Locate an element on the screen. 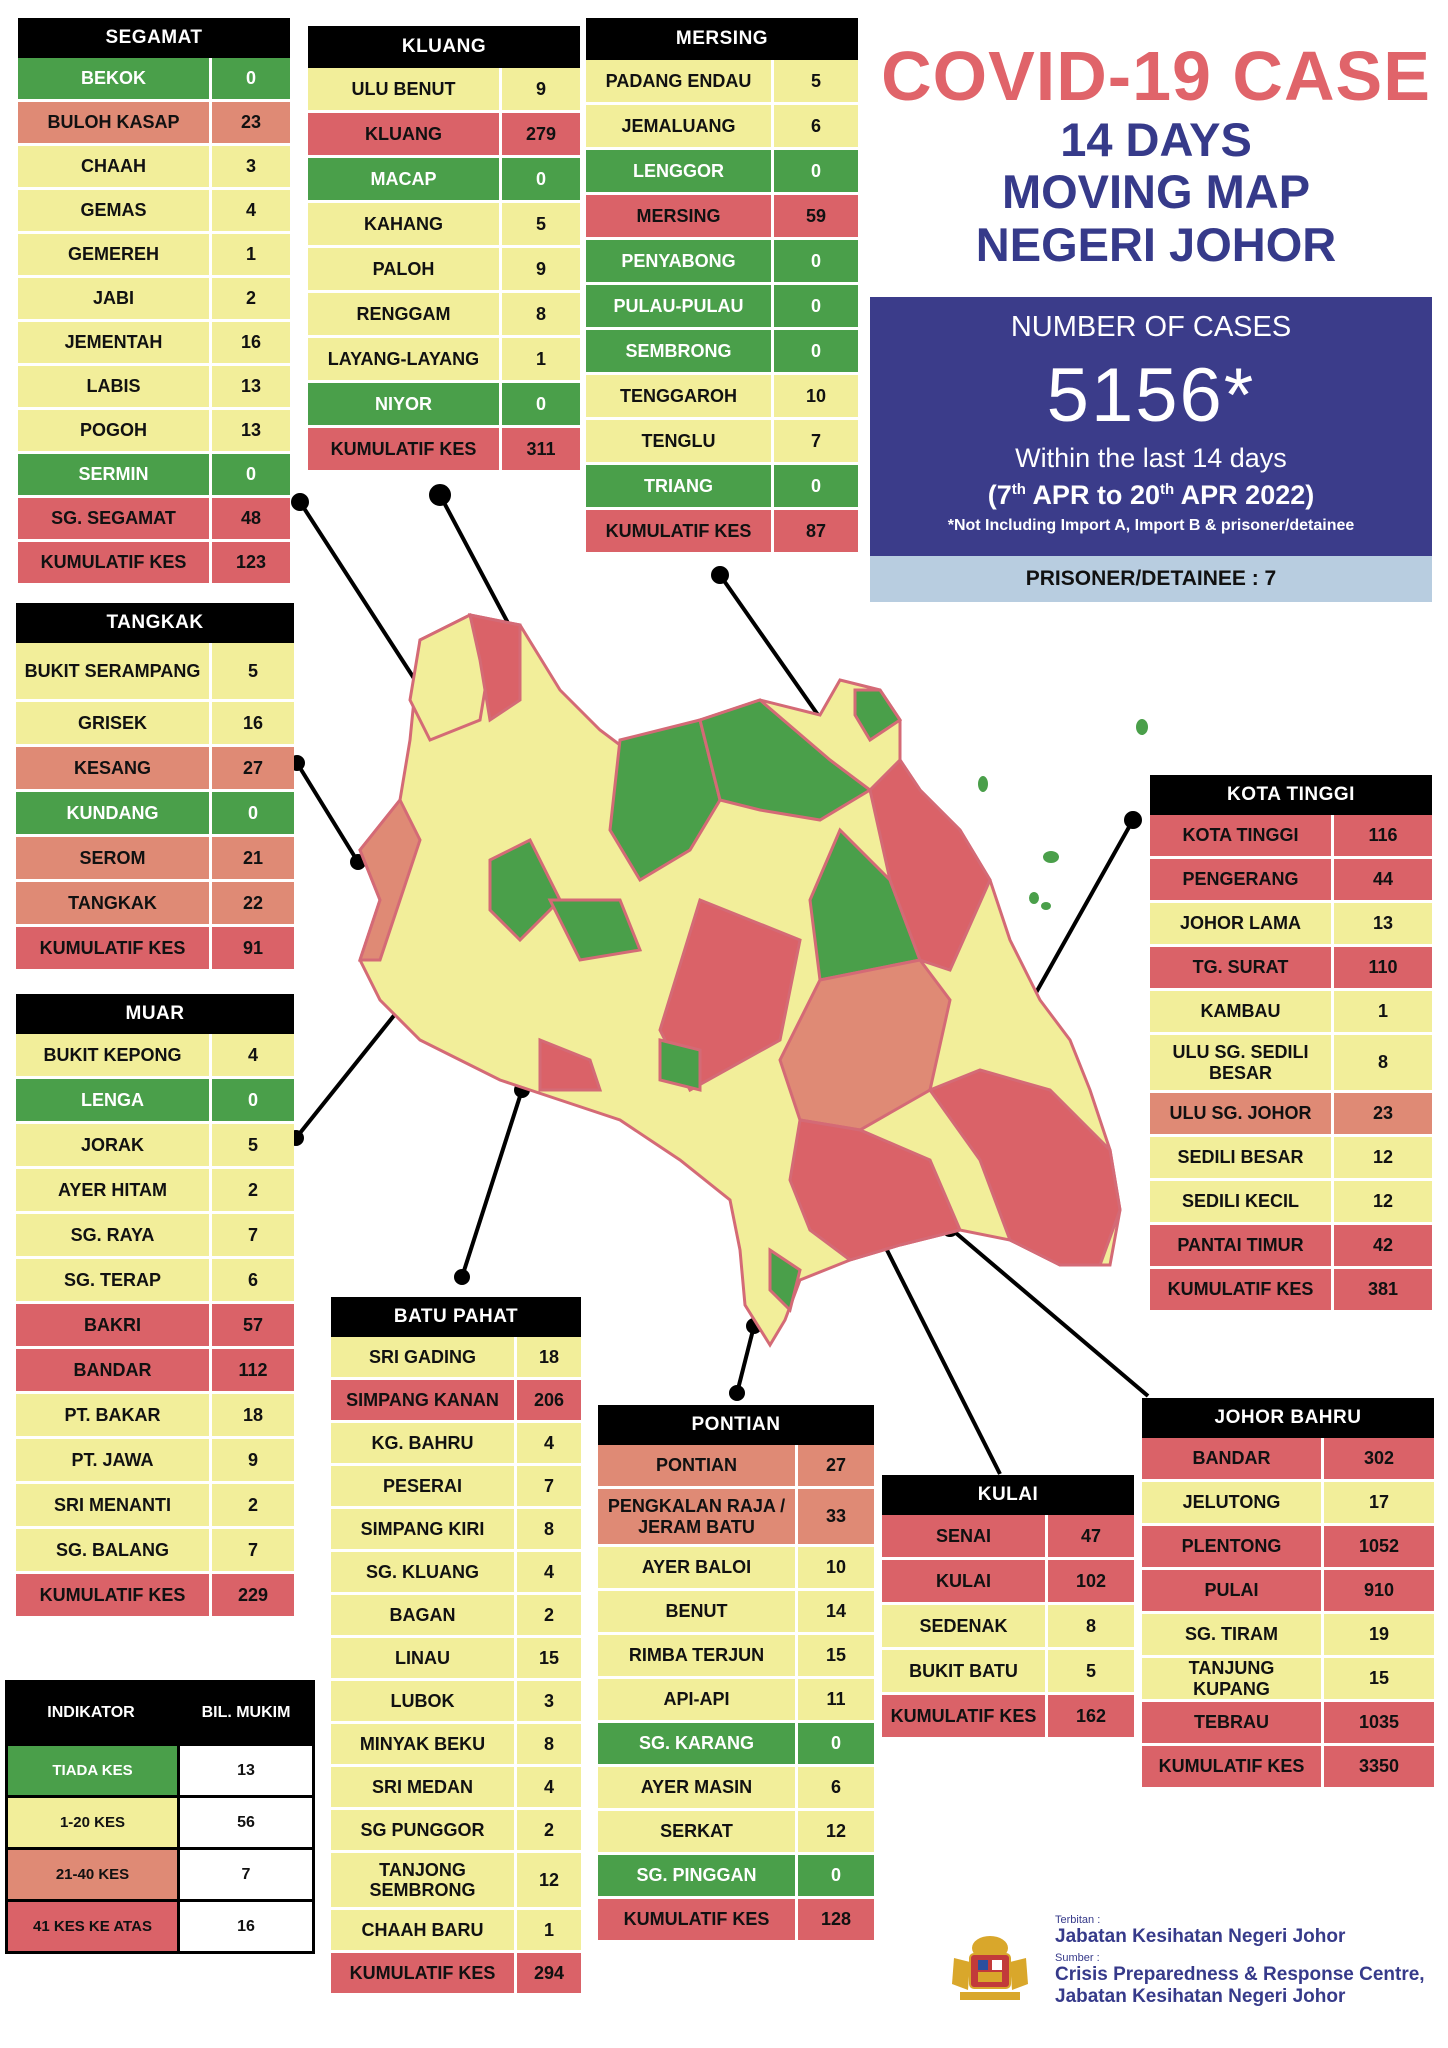 The width and height of the screenshot is (1448, 2048). mukim-name: POGOH is located at coordinates (115, 430).